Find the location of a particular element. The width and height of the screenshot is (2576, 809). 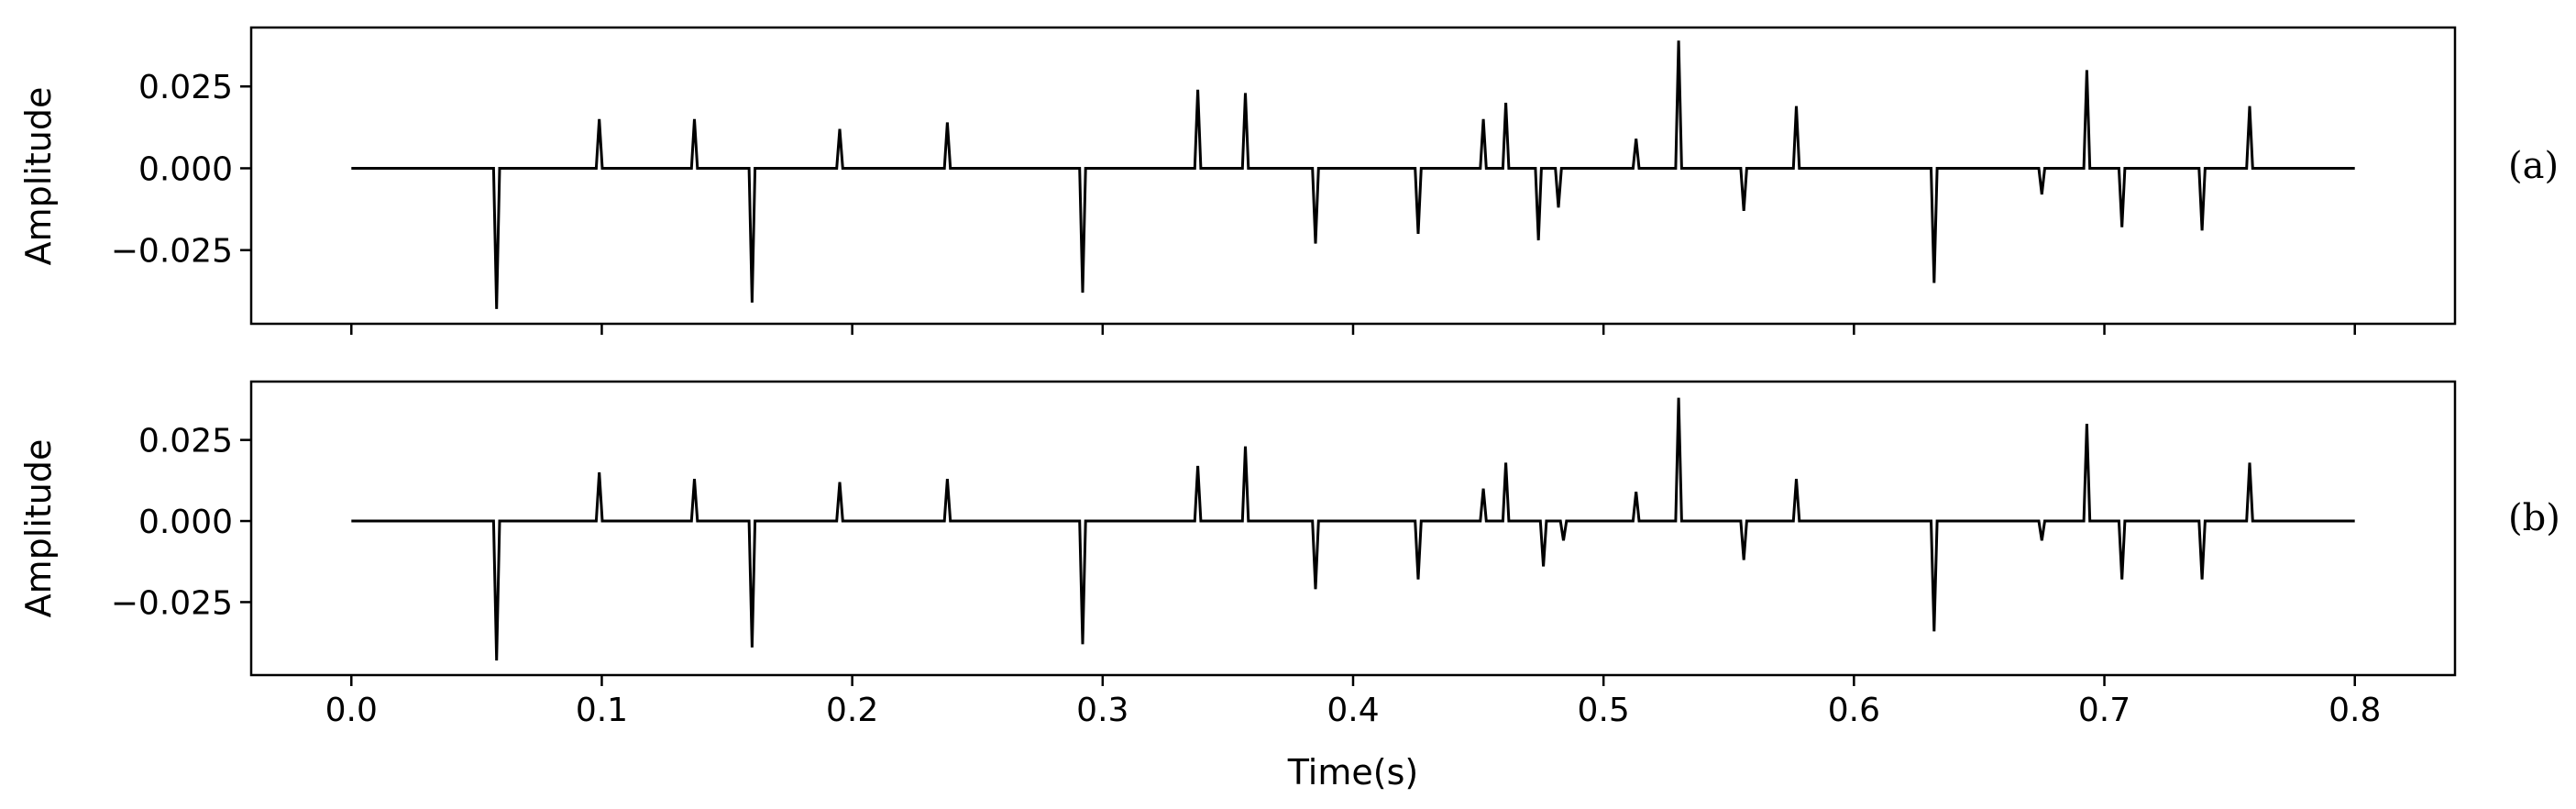

panel-b-y-tick-label: 0.025 is located at coordinates (185, 441).